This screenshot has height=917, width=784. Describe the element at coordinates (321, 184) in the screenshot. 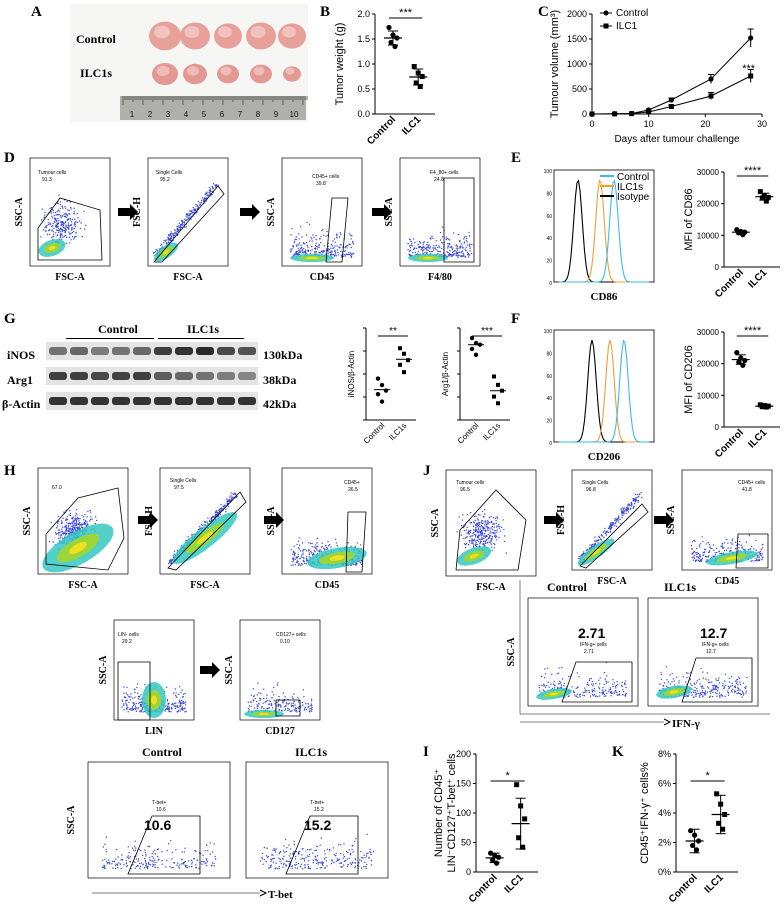

I see `gate-percent: 39.8` at that location.